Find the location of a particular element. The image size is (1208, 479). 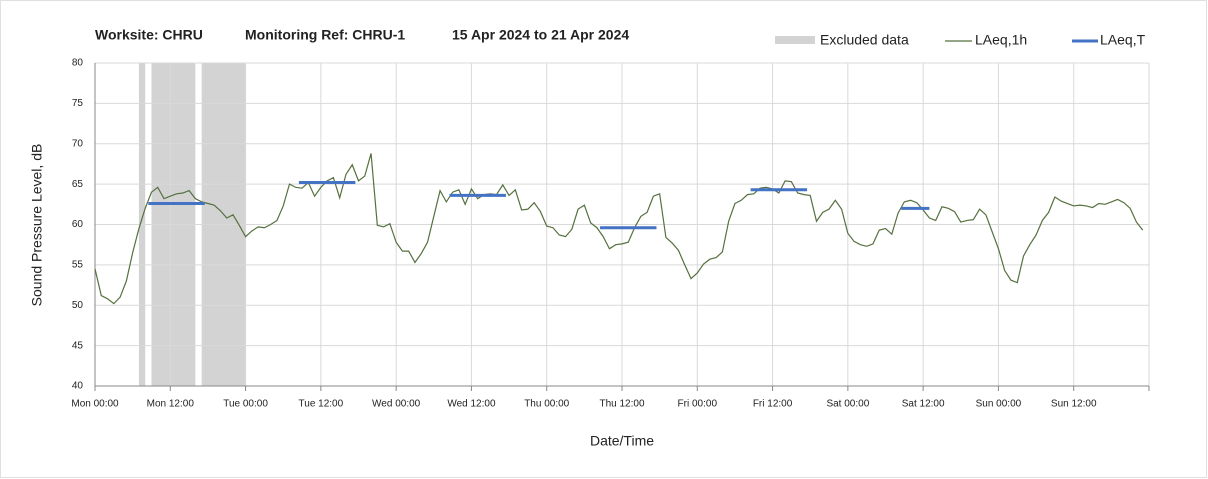

y-tick-label: 45 is located at coordinates (78, 345).